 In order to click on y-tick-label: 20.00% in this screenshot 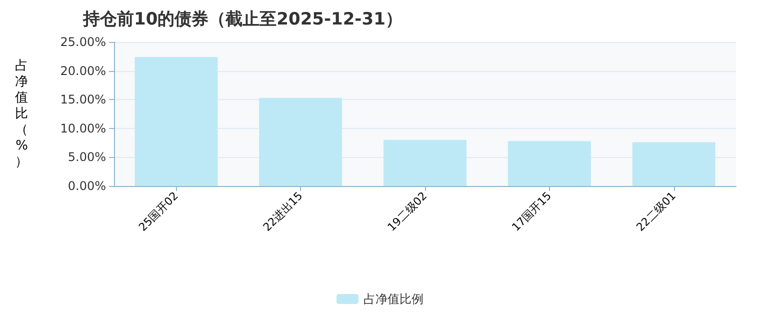, I will do `click(83, 71)`.